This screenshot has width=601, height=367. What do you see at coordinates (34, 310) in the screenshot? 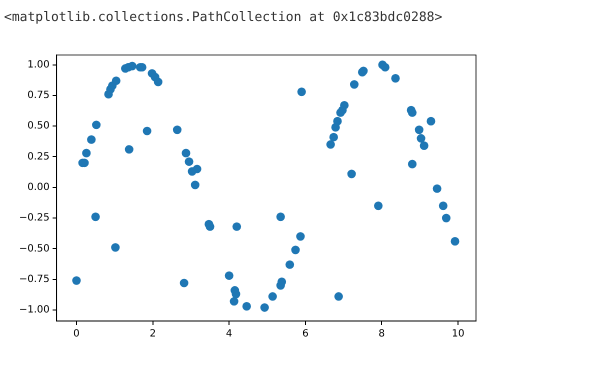
I see `y-tick-label: −1.00` at bounding box center [34, 310].